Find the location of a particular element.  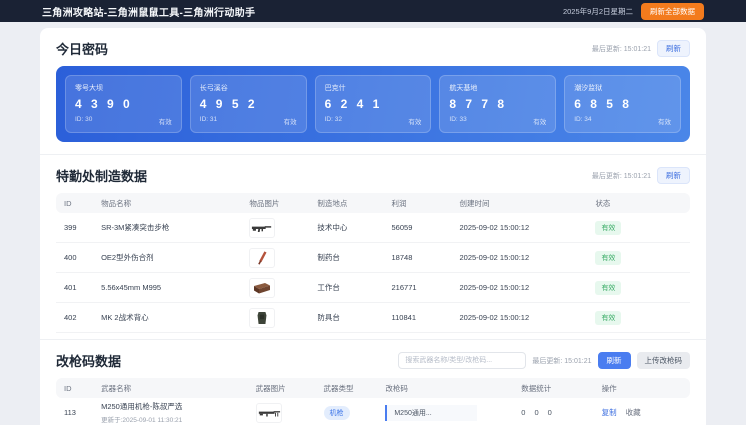

item-name: MK 2战术背心 is located at coordinates (125, 317).